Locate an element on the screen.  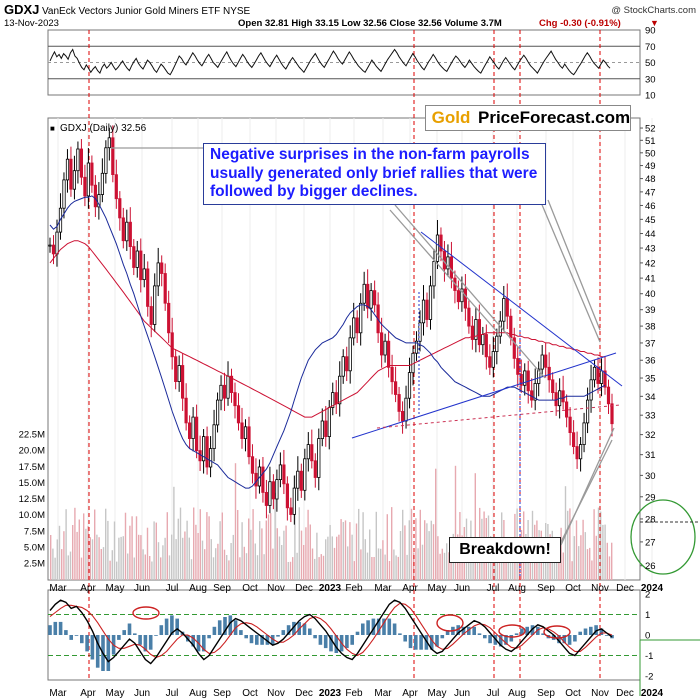
macd-tick-label: 2 is located at coordinates (647, 595).